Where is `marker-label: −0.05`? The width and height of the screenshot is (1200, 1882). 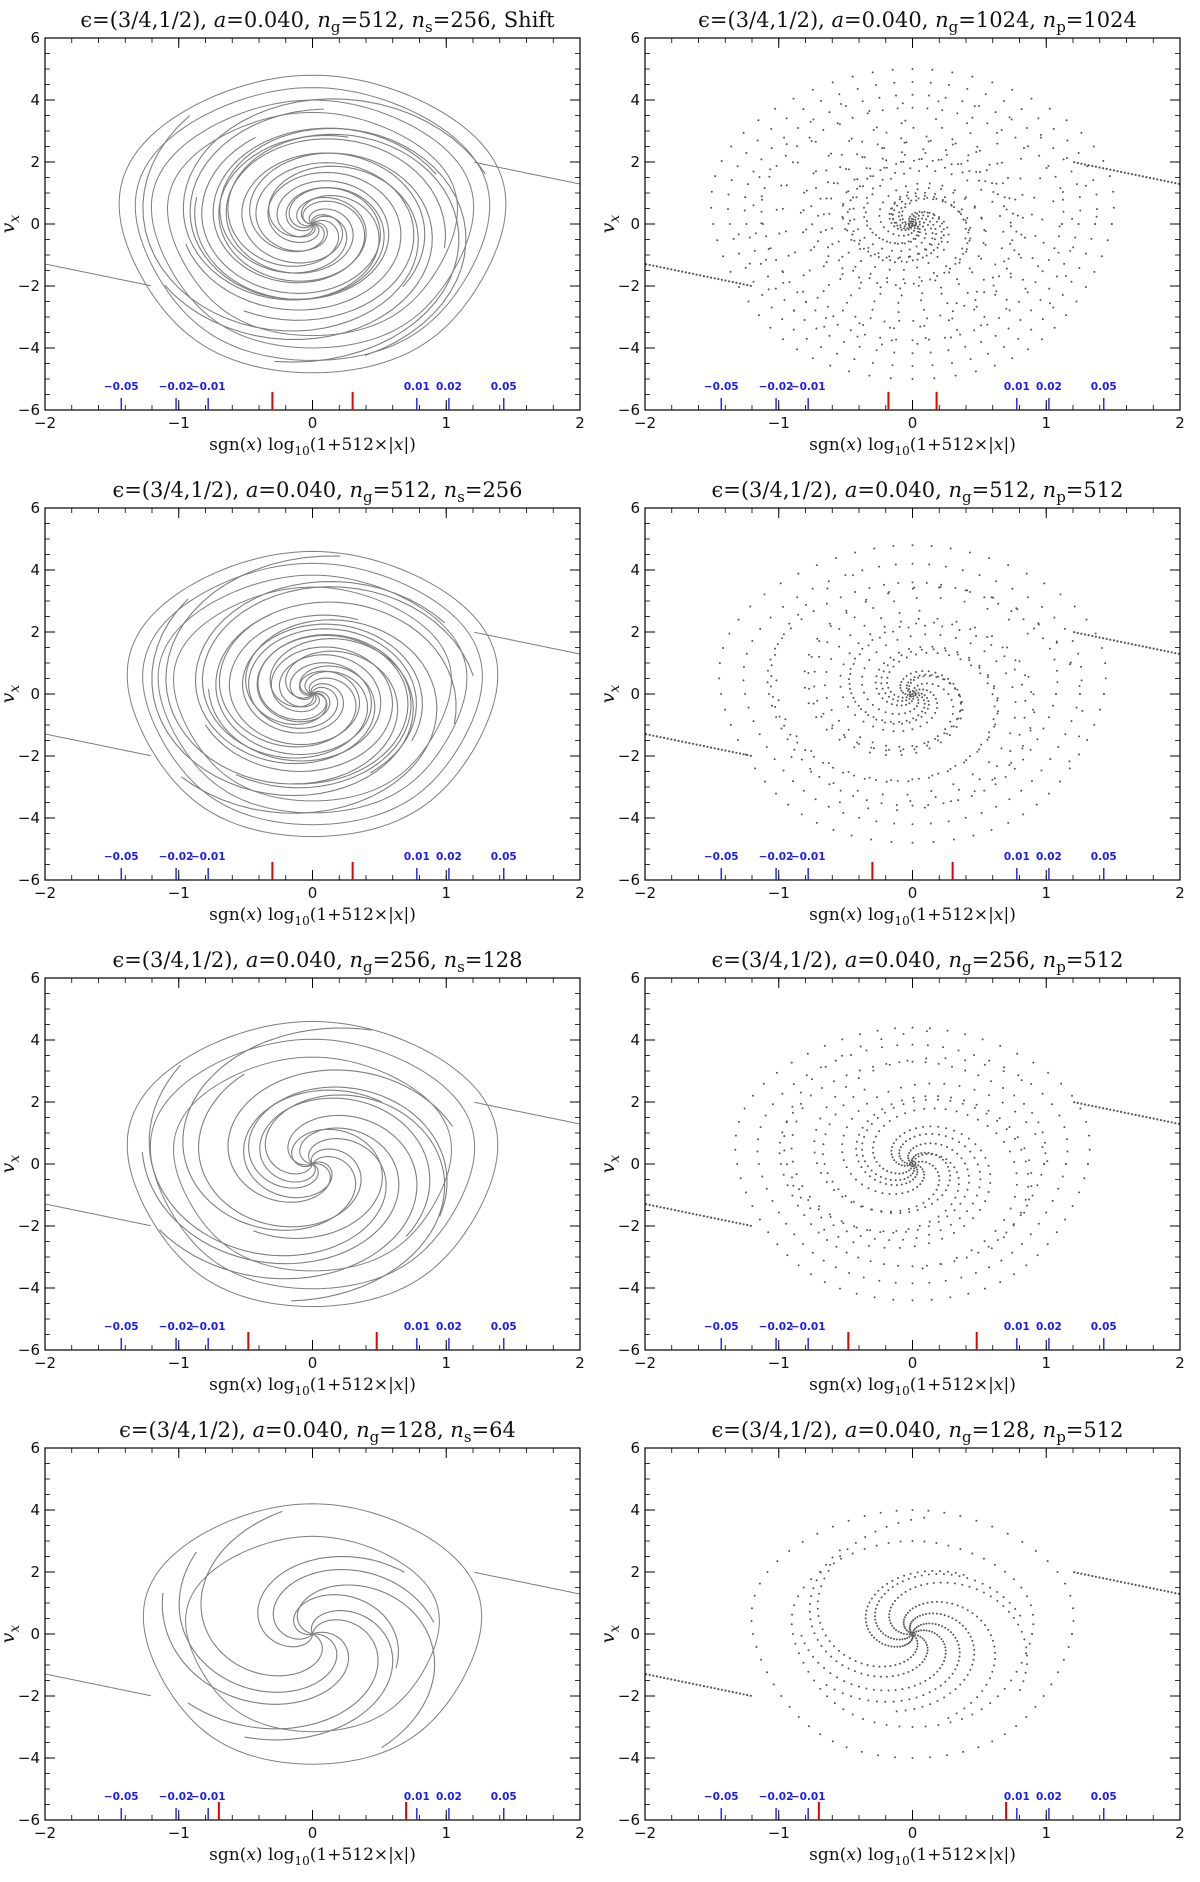
marker-label: −0.05 is located at coordinates (721, 387).